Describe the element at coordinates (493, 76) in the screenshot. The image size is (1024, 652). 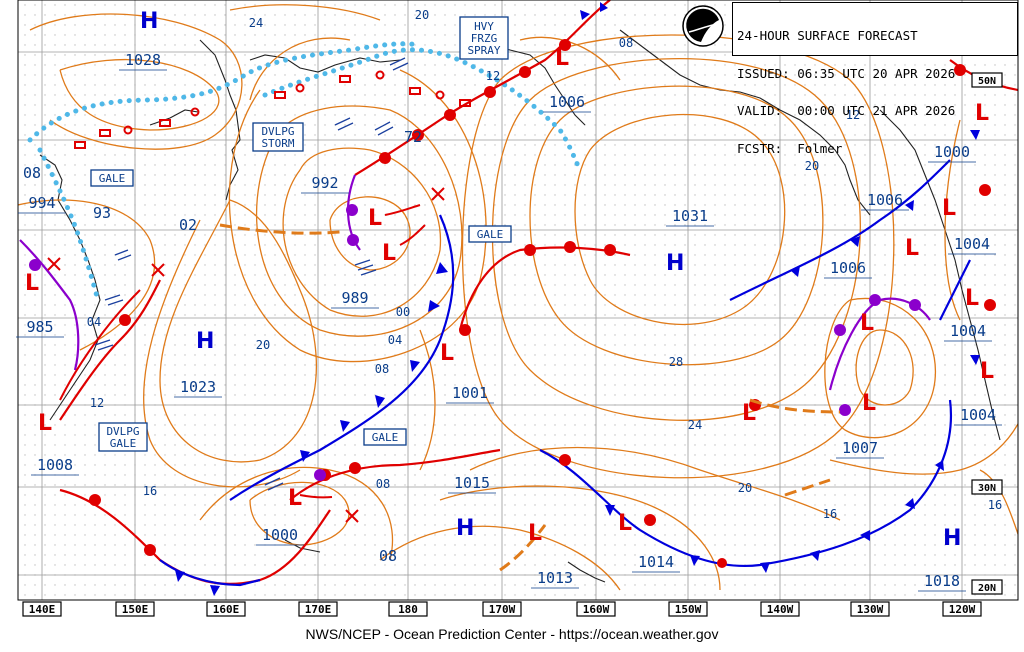
I see `isobar-value: 12` at that location.